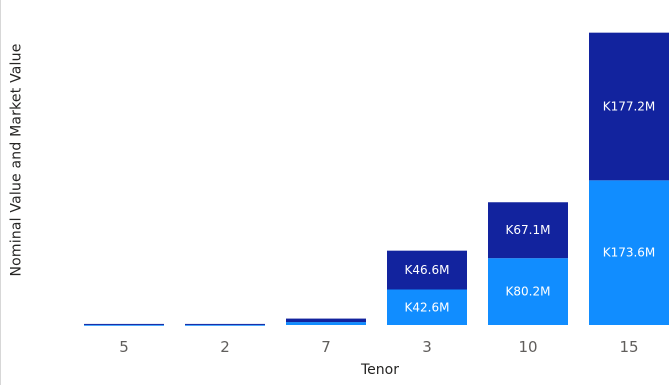 The height and width of the screenshot is (385, 671). I want to click on x-tick-label: 3, so click(427, 347).